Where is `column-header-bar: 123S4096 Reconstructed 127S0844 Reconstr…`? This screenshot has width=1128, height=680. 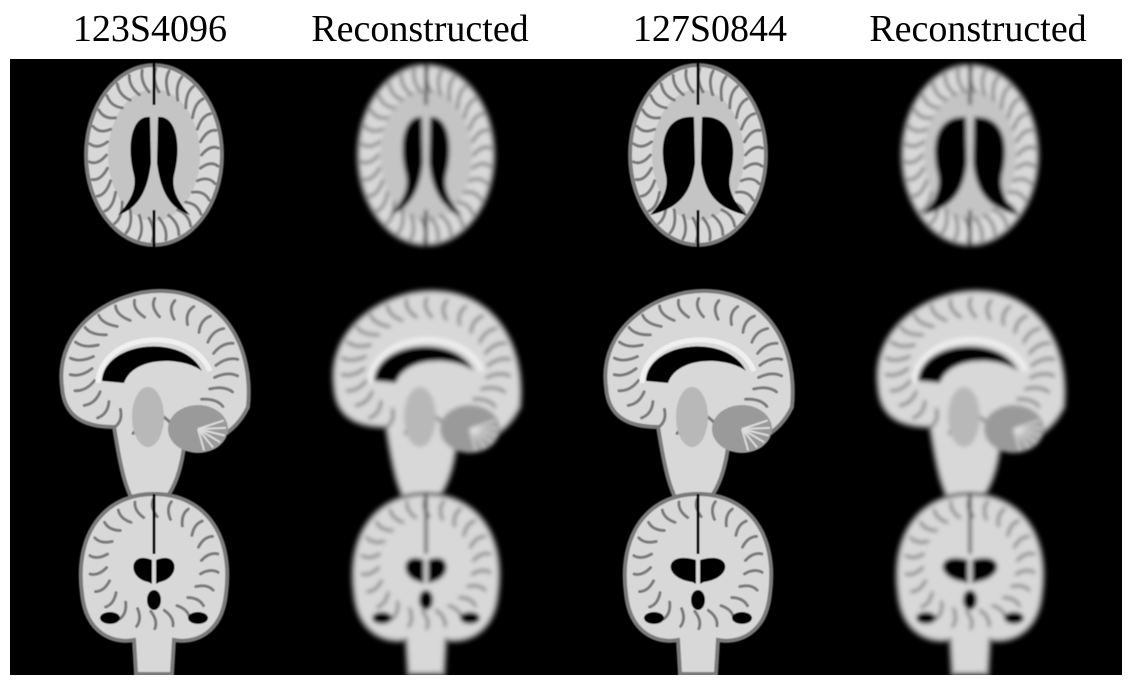
column-header-bar: 123S4096 Reconstructed 127S0844 Reconstr… is located at coordinates (564, 29).